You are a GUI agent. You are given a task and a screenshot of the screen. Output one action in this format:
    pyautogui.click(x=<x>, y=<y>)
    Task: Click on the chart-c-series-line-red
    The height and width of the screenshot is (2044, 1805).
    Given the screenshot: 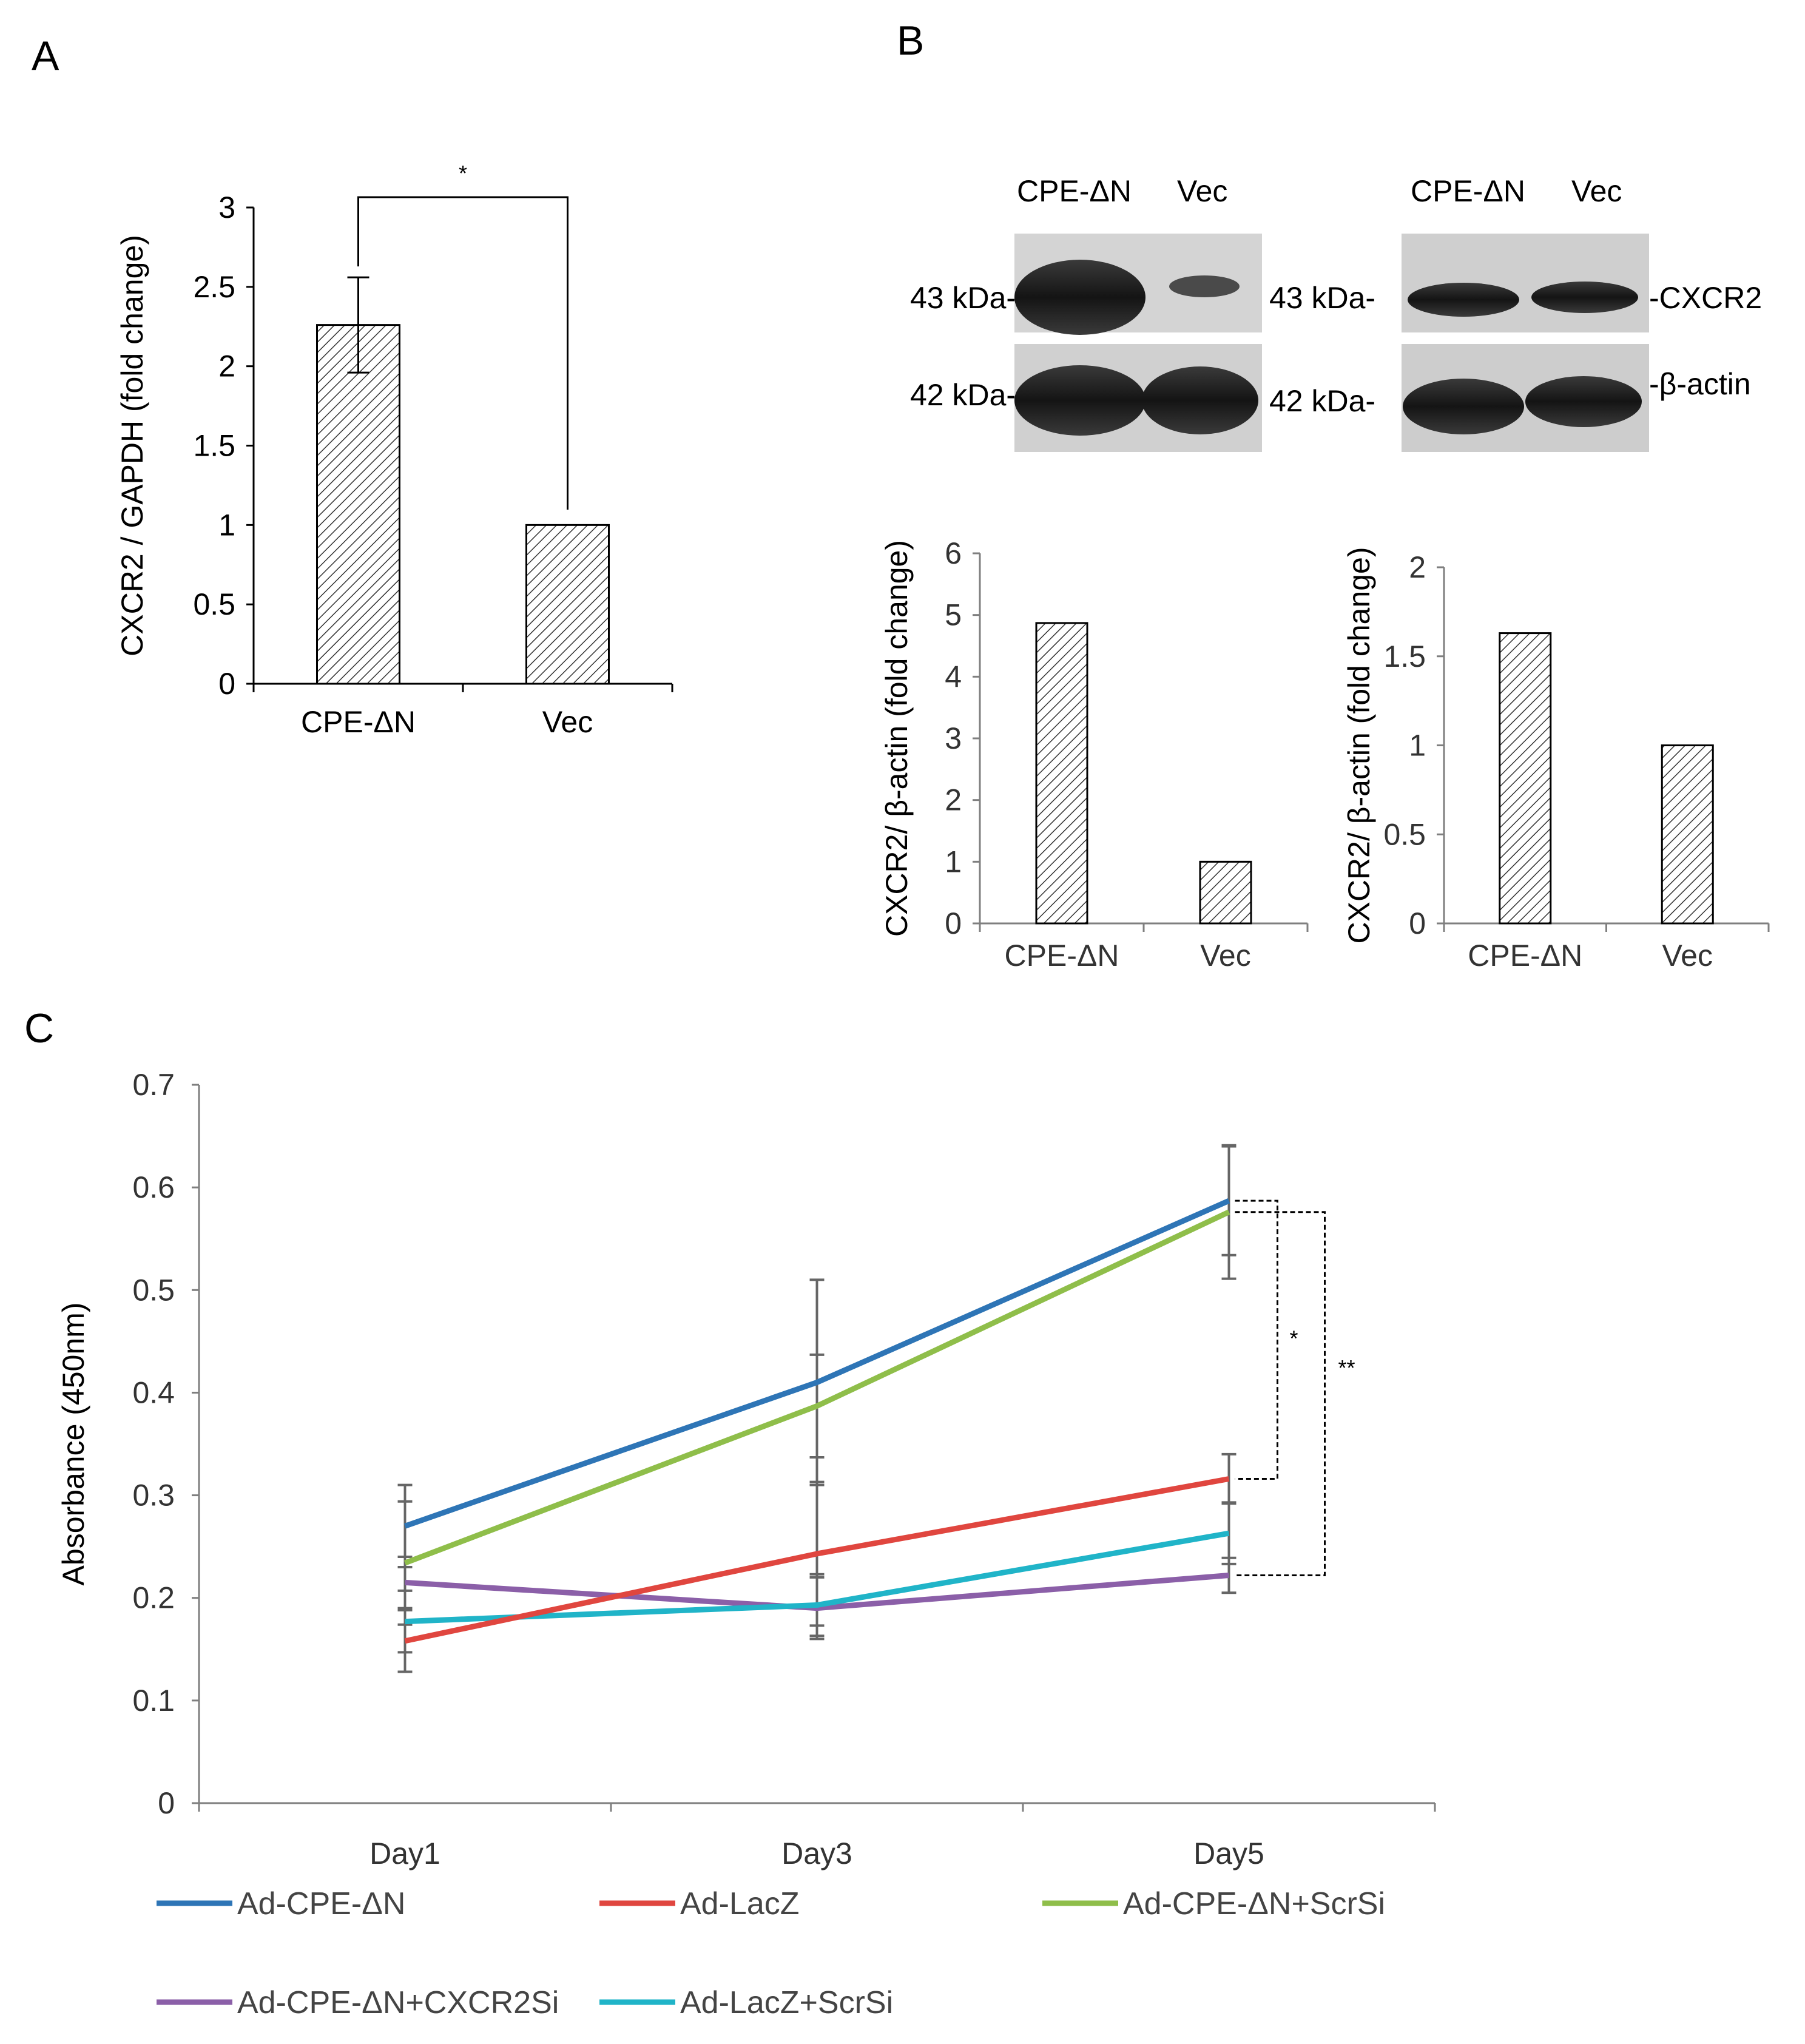 What is the action you would take?
    pyautogui.click(x=817, y=1560)
    